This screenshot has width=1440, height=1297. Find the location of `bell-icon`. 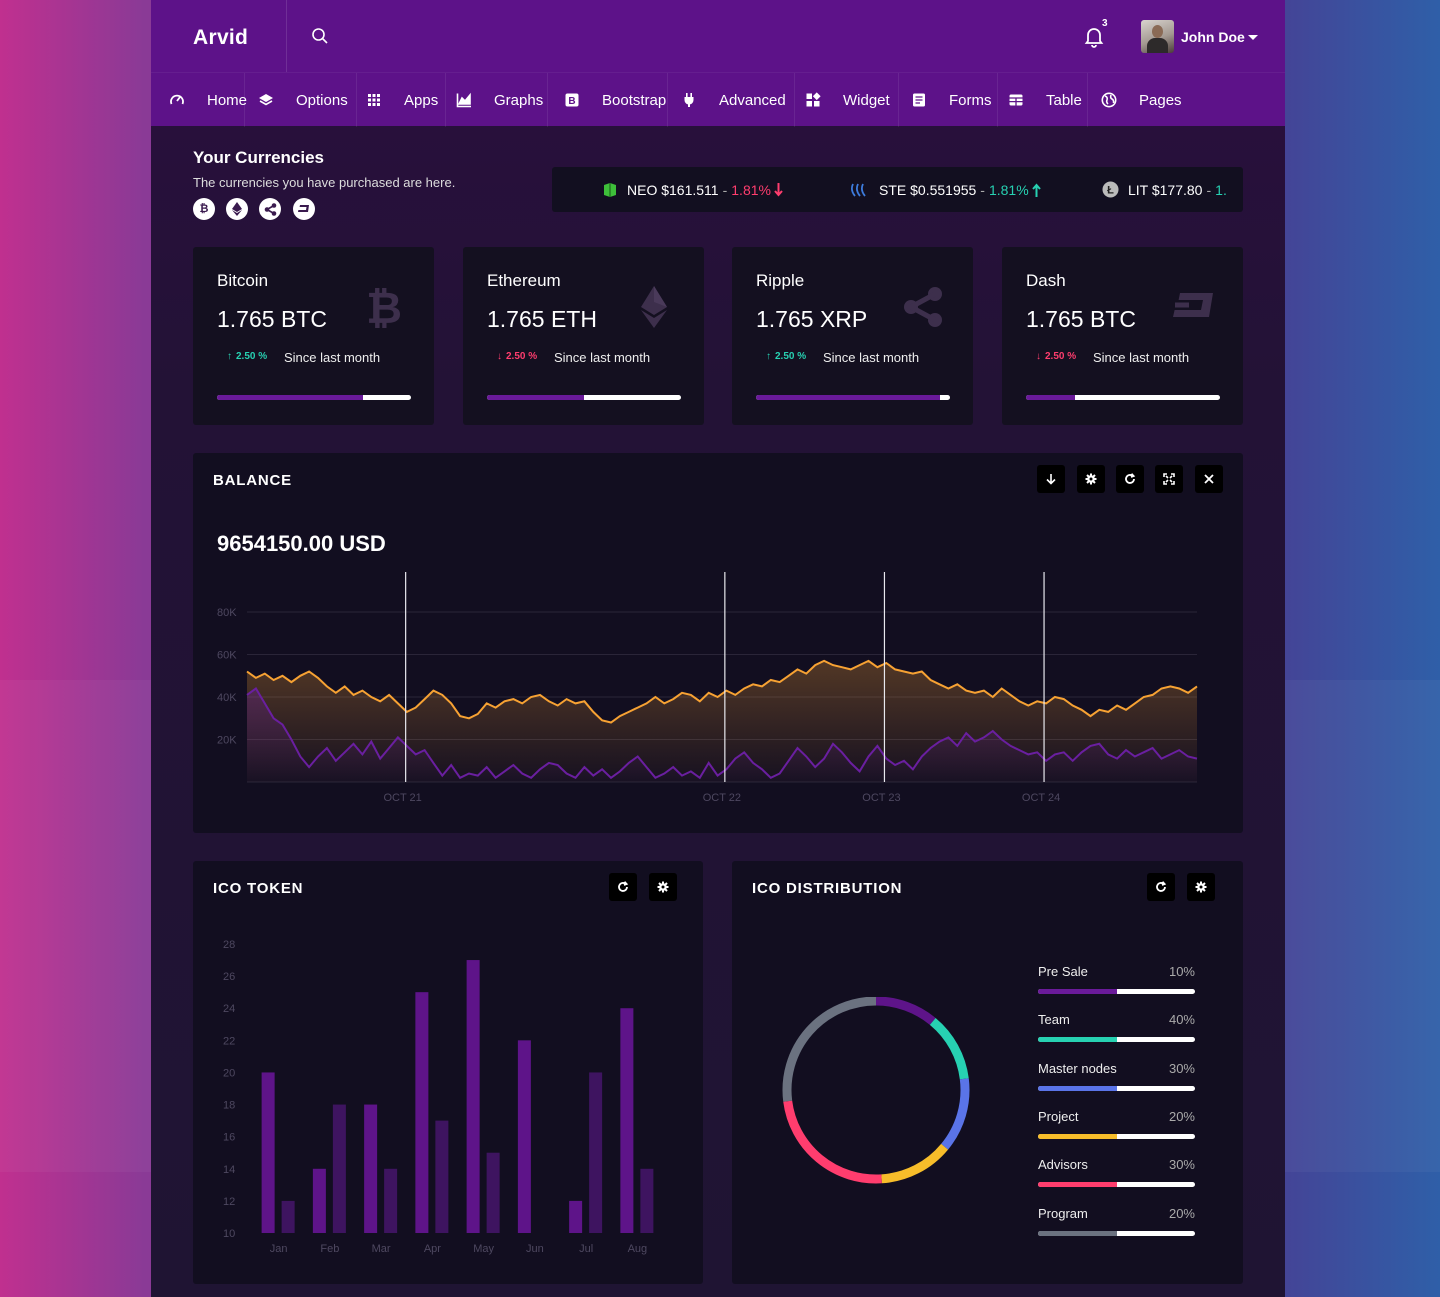

bell-icon is located at coordinates (1094, 37).